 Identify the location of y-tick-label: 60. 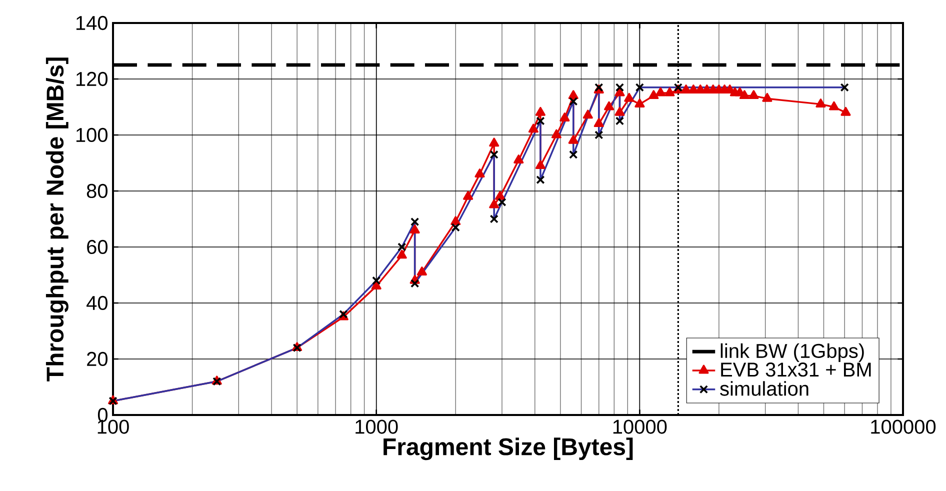
(97, 247).